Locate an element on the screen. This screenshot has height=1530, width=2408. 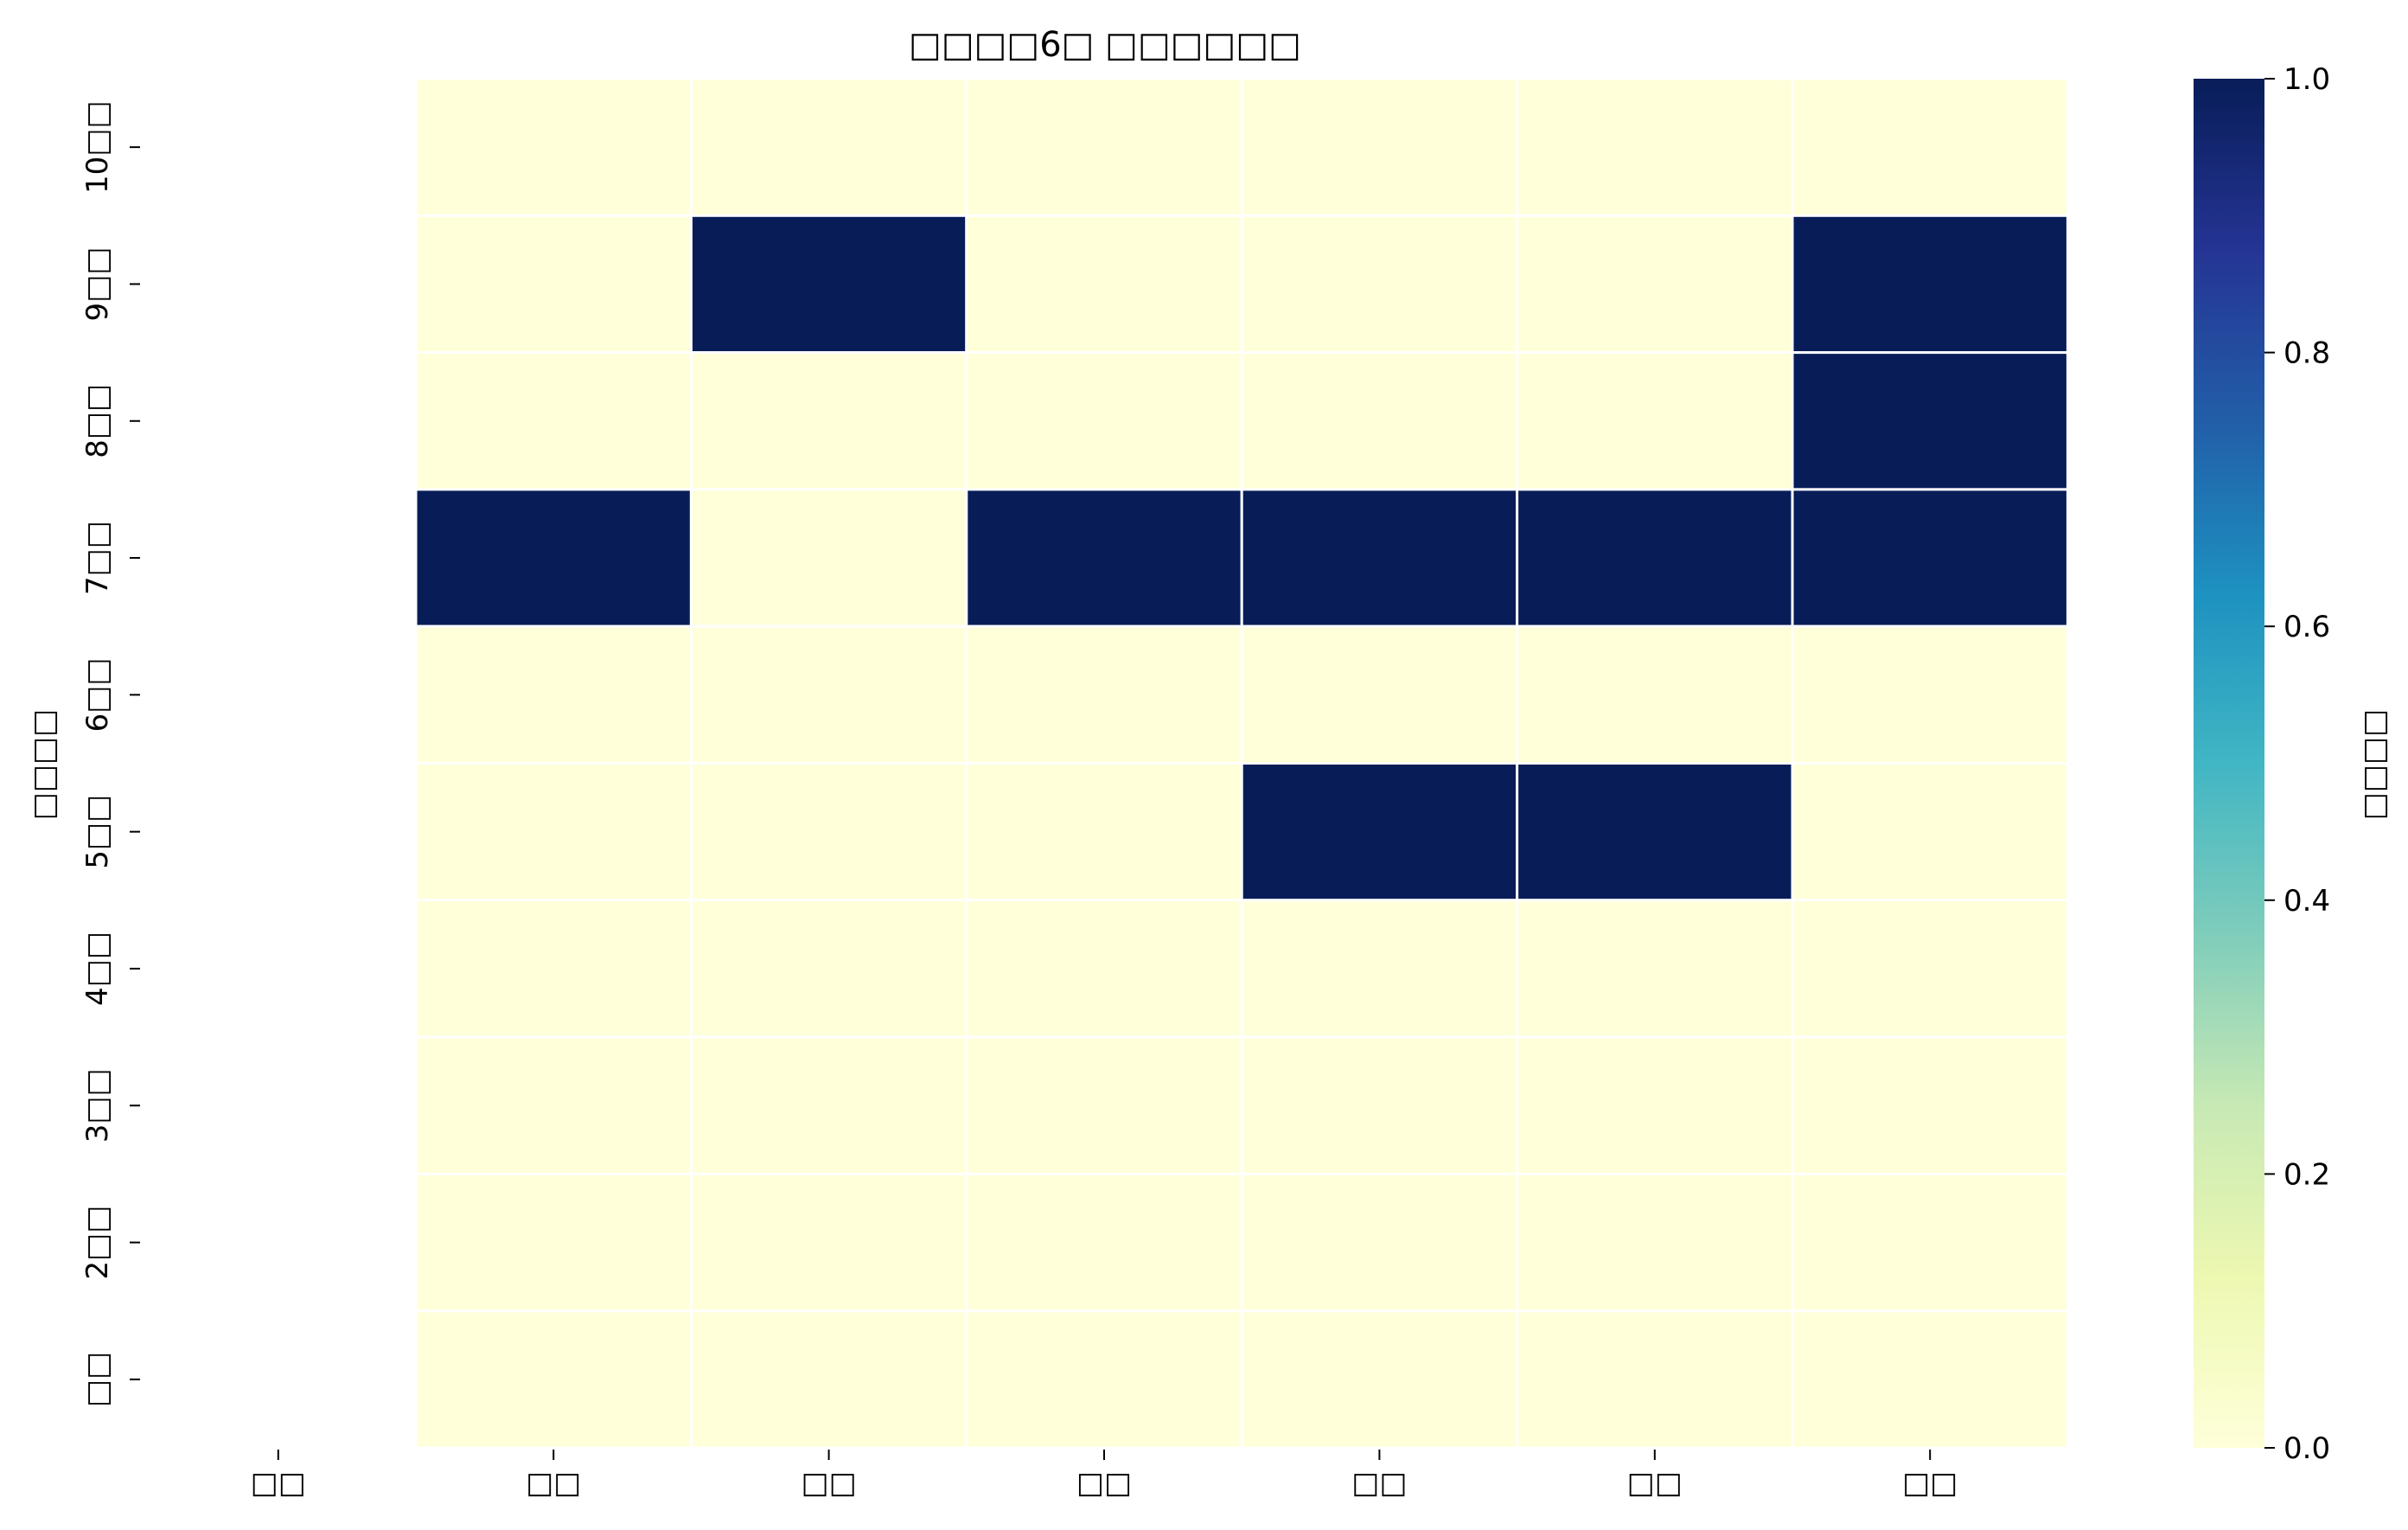
colorbar-tick-label: 0.0 is located at coordinates (2306, 1448).